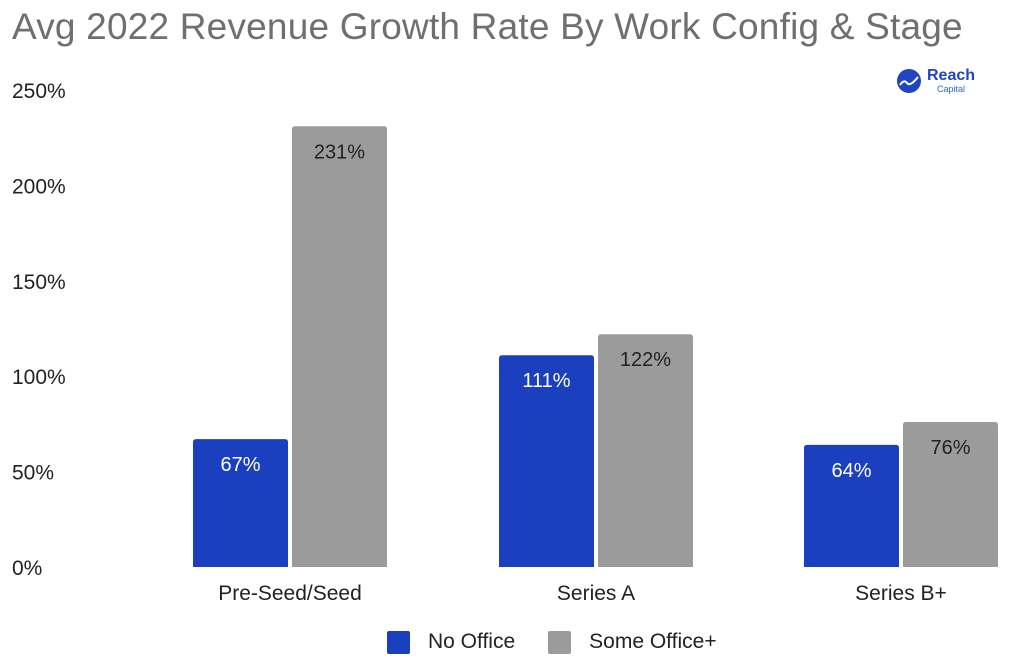 This screenshot has height=672, width=1034. What do you see at coordinates (33, 473) in the screenshot?
I see `y-tick-label: 50%` at bounding box center [33, 473].